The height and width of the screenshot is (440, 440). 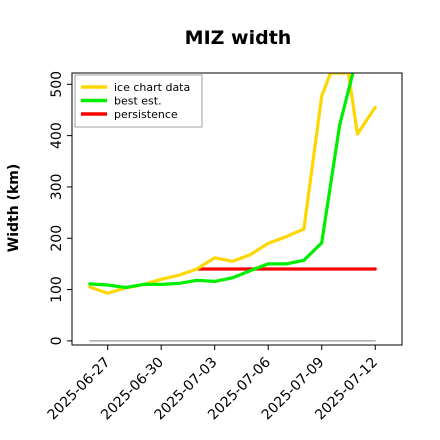 What do you see at coordinates (57, 84) in the screenshot?
I see `y-tick-label: 500` at bounding box center [57, 84].